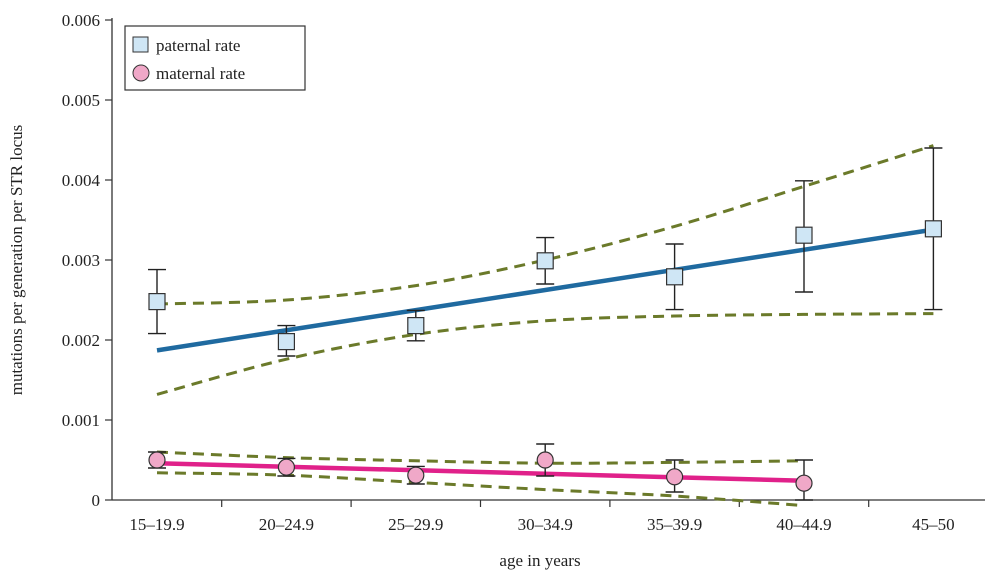 The image size is (997, 573). Describe the element at coordinates (156, 524) in the screenshot. I see `x-tick-label: 15–19.9` at that location.